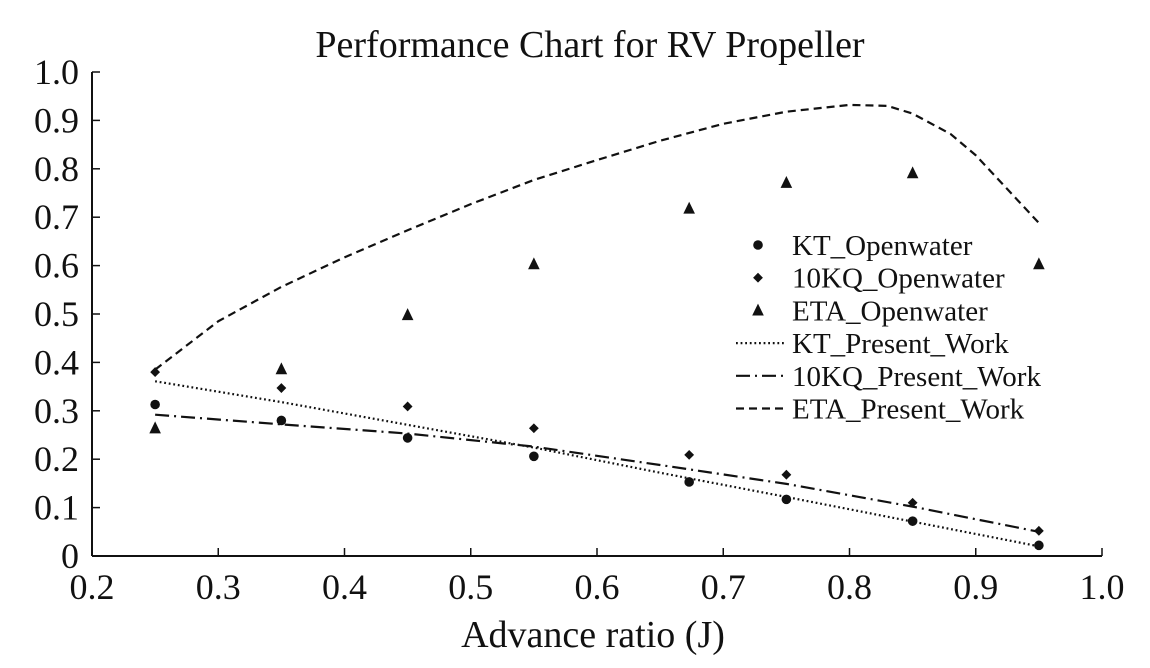  Describe the element at coordinates (56, 411) in the screenshot. I see `y-tick-label: 0.3` at that location.